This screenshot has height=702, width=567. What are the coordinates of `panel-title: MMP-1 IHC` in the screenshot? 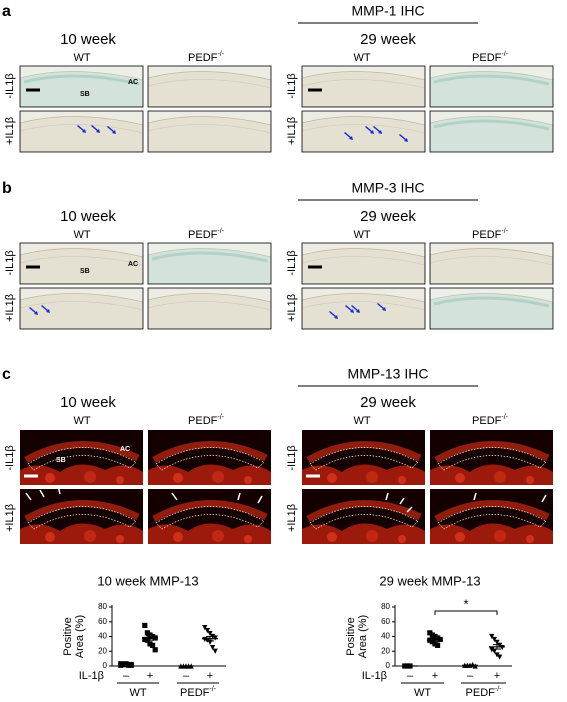 It's located at (387, 11).